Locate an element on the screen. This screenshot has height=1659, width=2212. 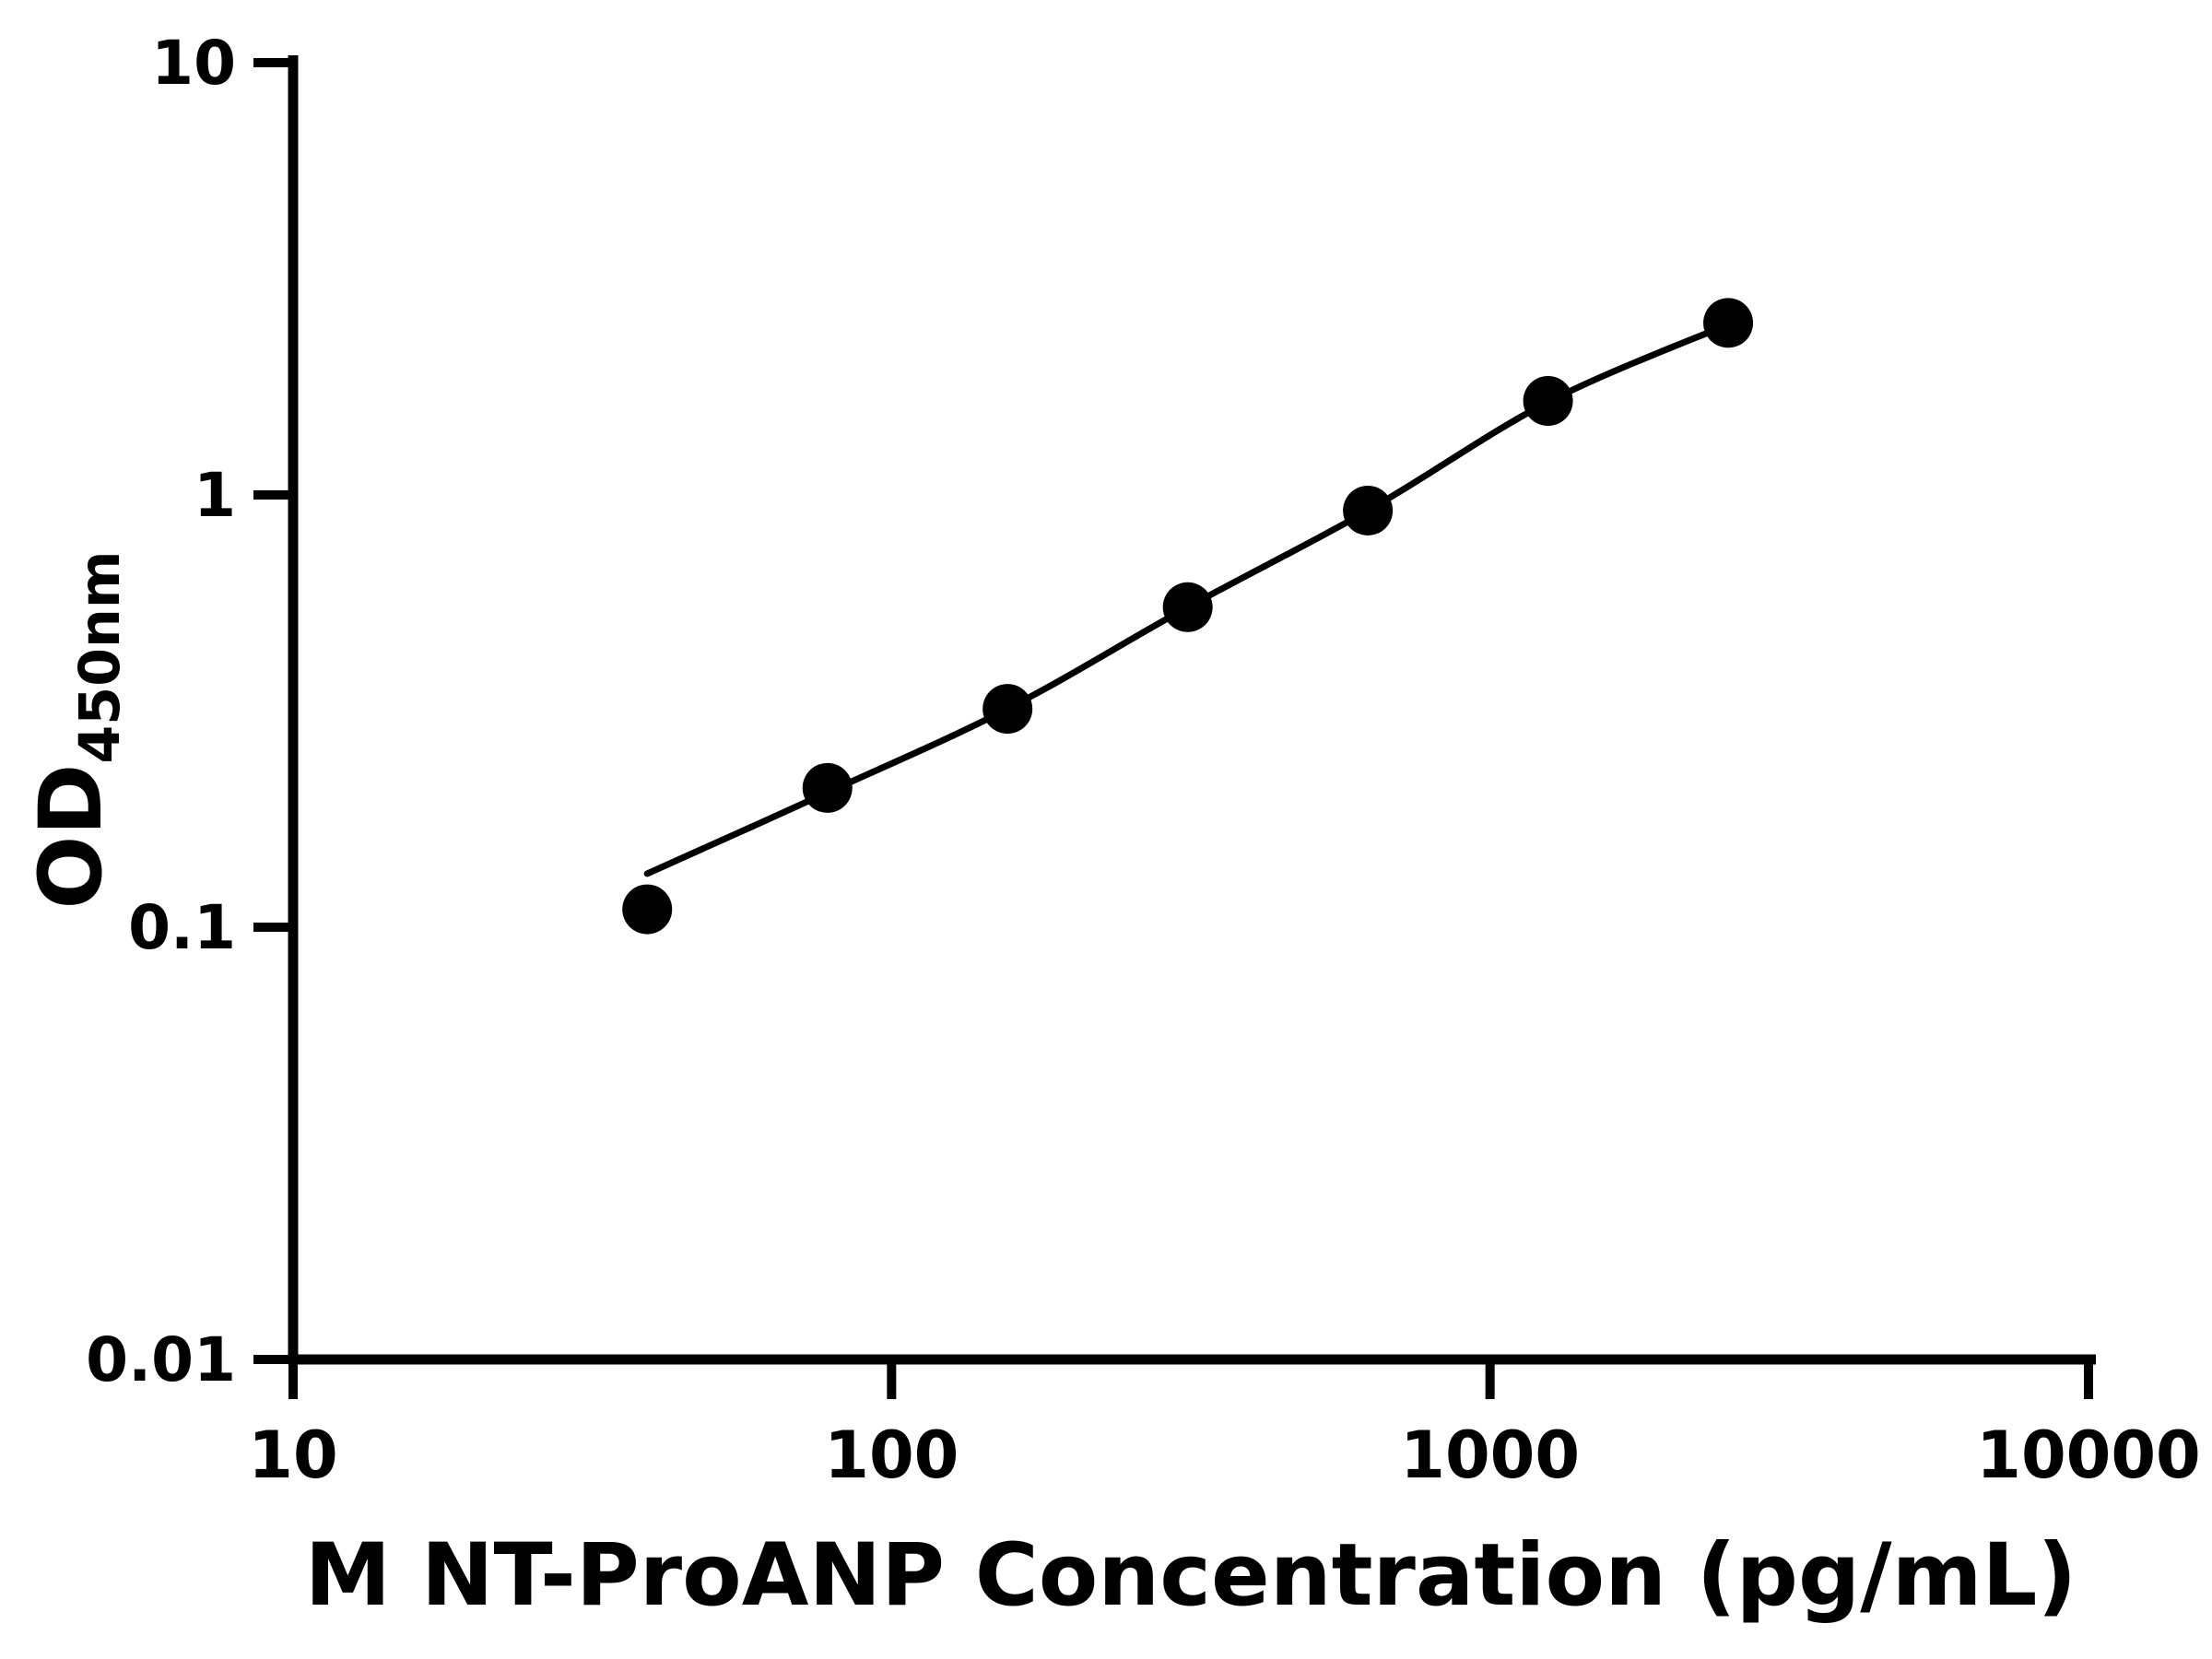
y-axis-tick-label: 0.01 is located at coordinates (161, 1359).